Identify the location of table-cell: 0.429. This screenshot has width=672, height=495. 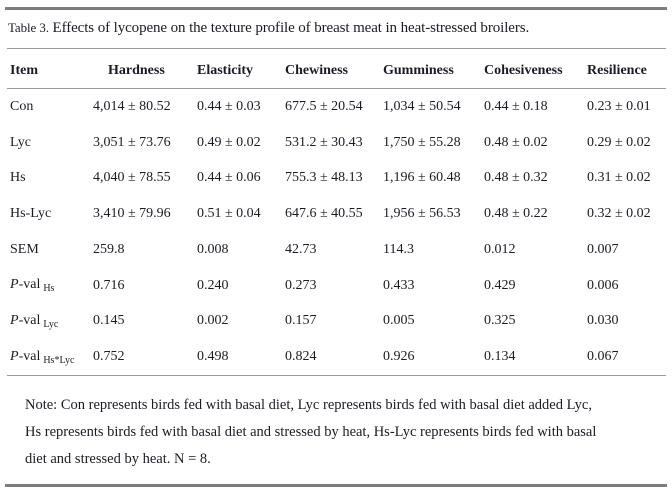
(500, 285).